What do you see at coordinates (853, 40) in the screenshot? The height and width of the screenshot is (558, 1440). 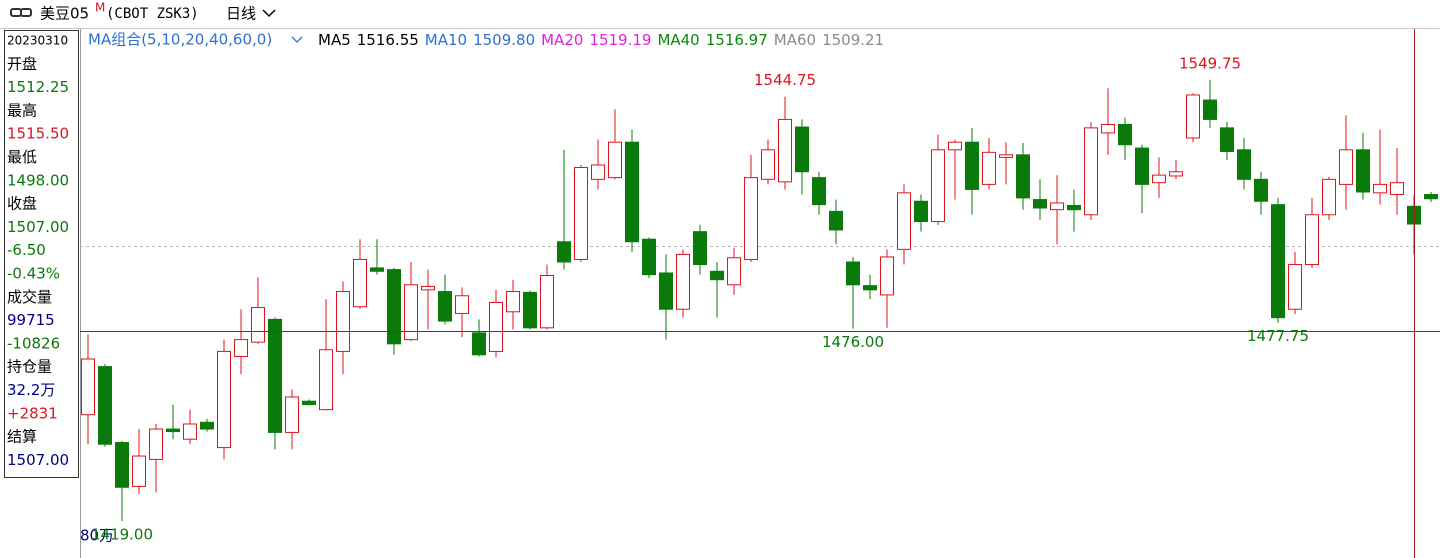 I see `ma-value: 1509.21` at bounding box center [853, 40].